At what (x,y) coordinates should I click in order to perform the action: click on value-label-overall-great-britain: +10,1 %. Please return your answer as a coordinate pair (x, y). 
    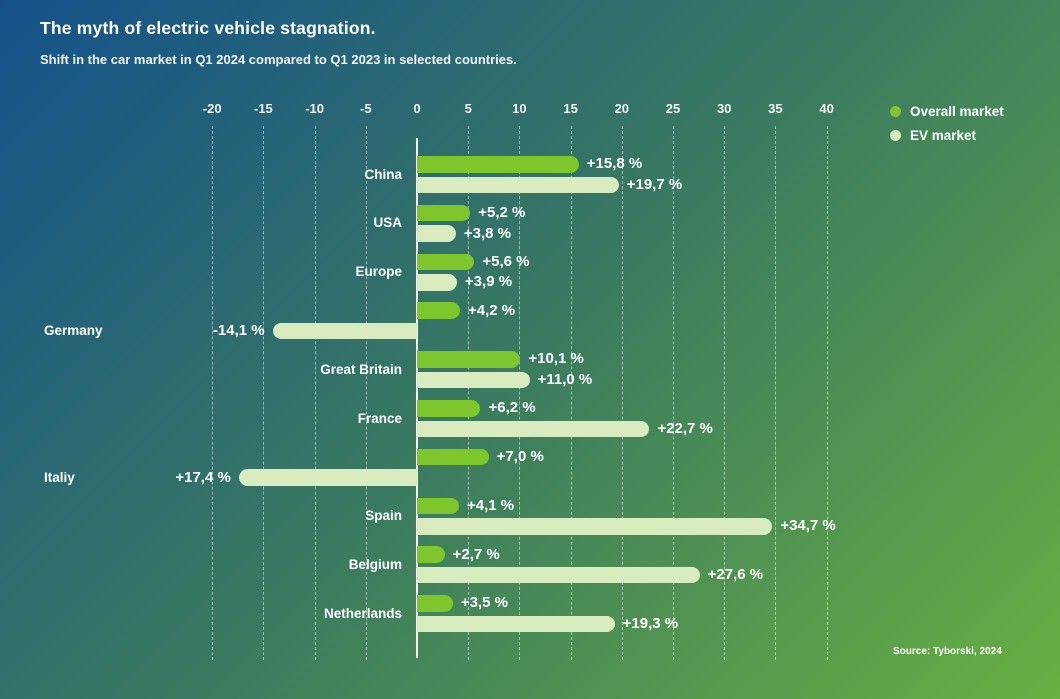
    Looking at the image, I should click on (556, 359).